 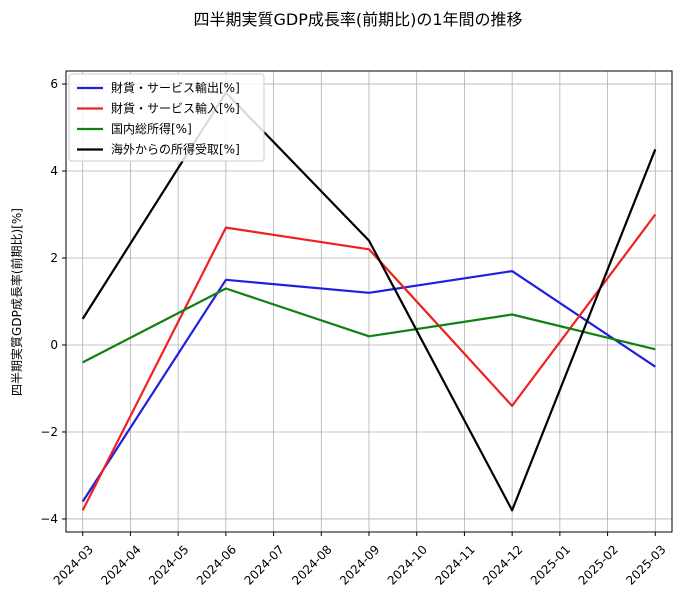 What do you see at coordinates (49, 519) in the screenshot?
I see `y-tick-label: −4` at bounding box center [49, 519].